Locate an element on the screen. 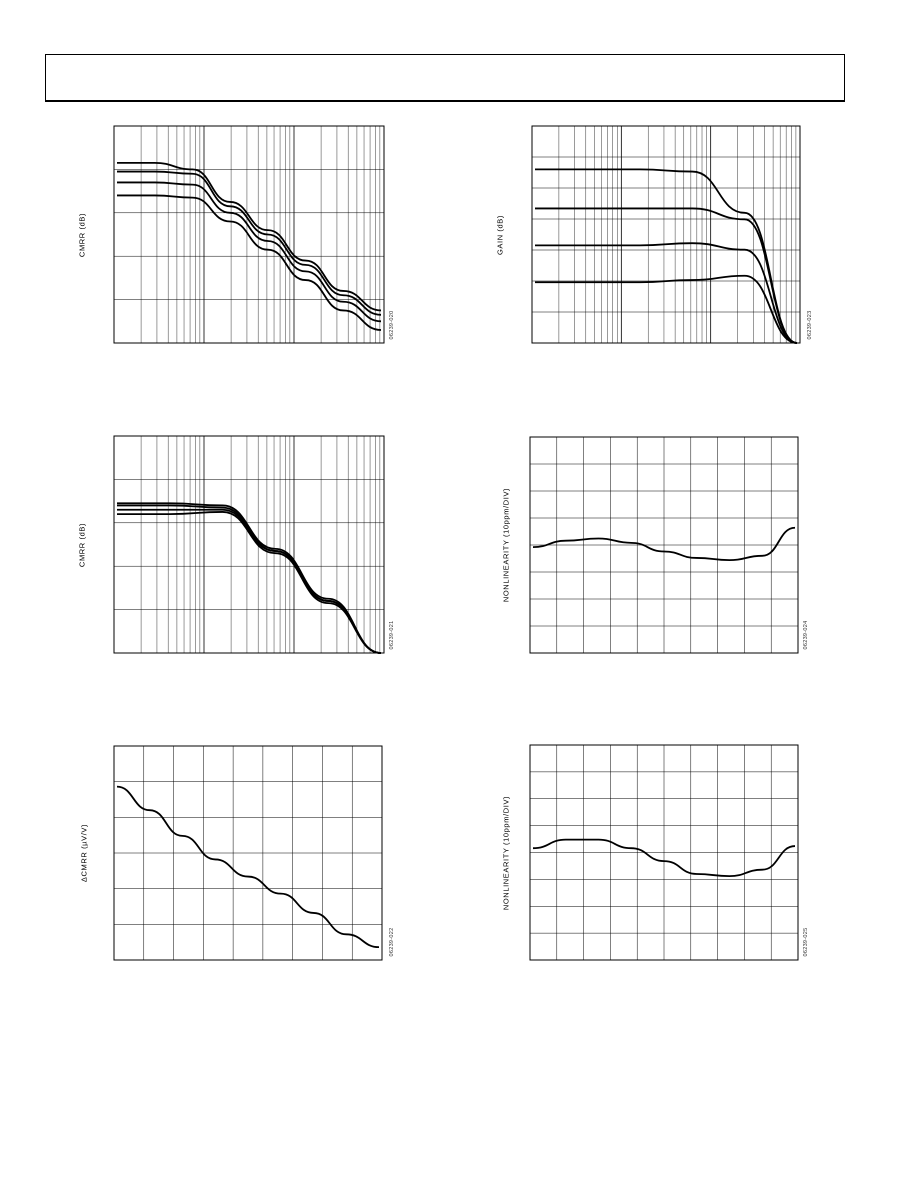  figure-id: 06239-022 is located at coordinates (392, 942).